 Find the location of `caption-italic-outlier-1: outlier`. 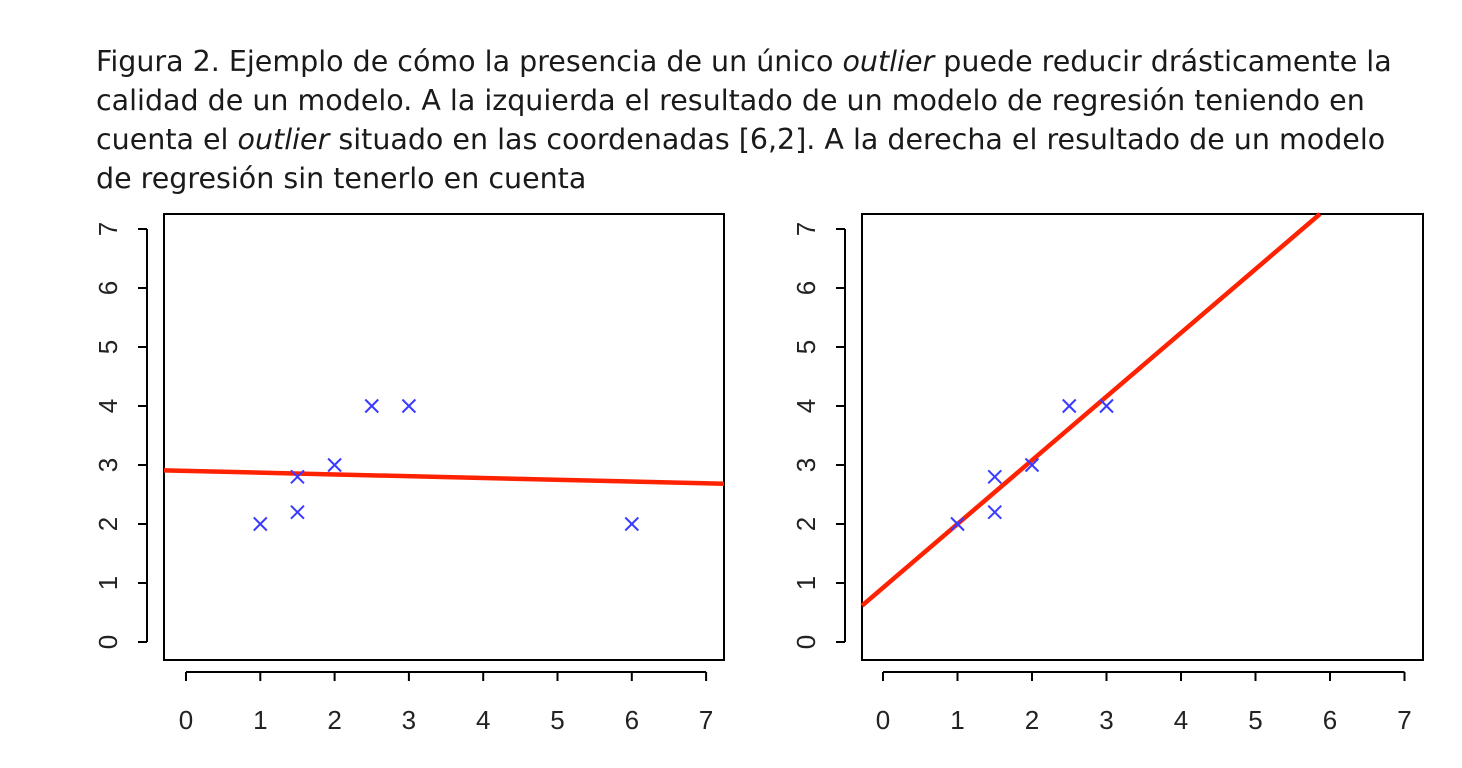

caption-italic-outlier-1: outlier is located at coordinates (888, 61).